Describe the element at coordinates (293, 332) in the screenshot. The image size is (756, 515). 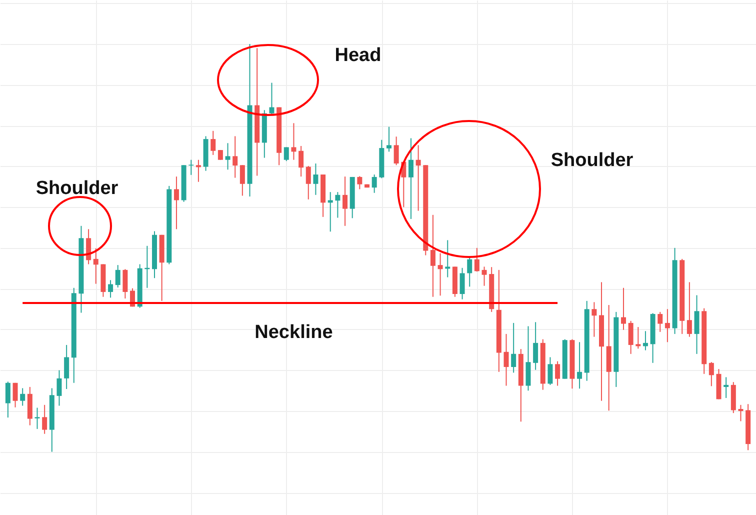
I see `series-label: Neckline` at that location.